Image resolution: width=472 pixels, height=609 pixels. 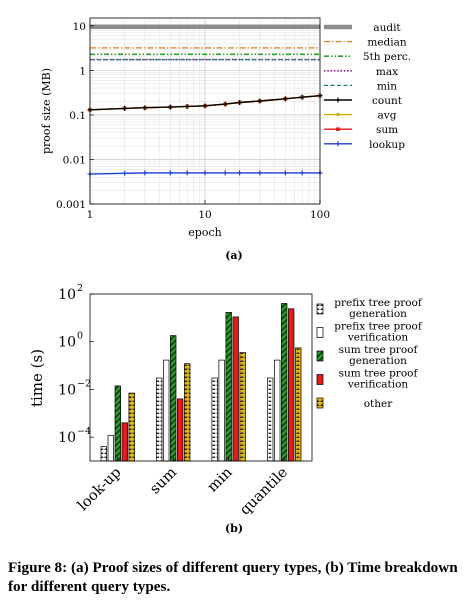 I want to click on y-tick-label: 0.1, so click(x=77, y=116).